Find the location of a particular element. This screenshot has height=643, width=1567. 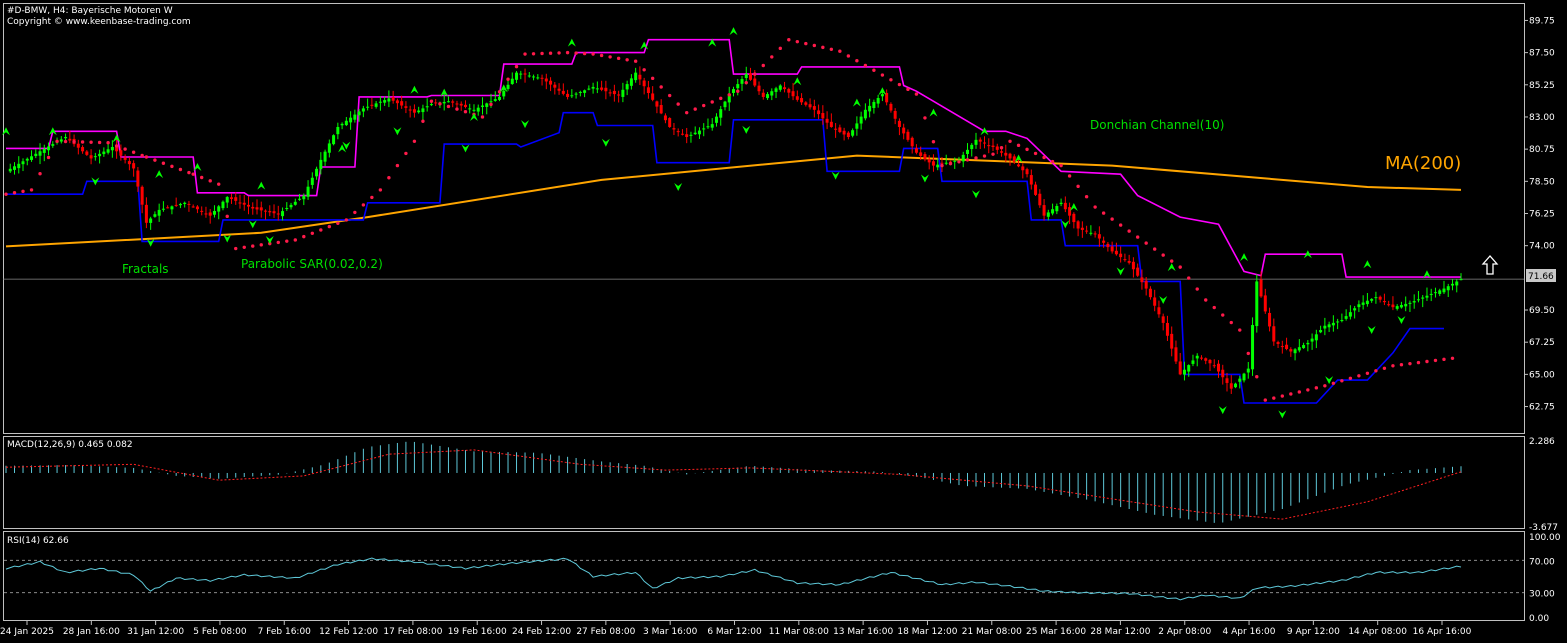

fractal-down-marker is located at coordinates (1163, 300).